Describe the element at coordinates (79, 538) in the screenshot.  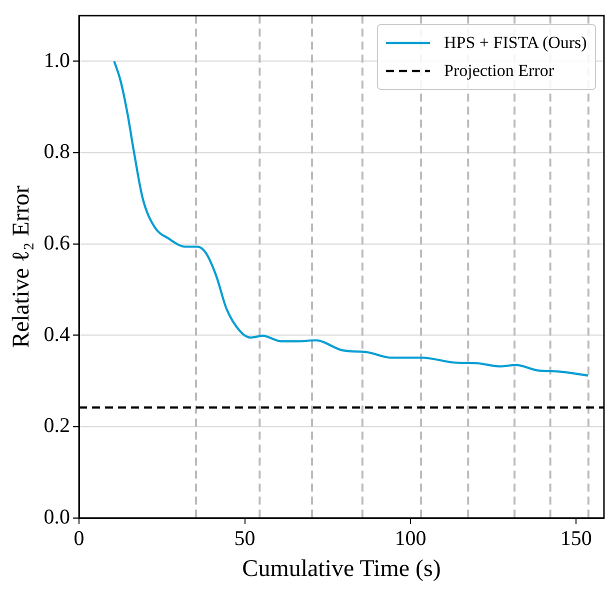
I see `x-tick-label: 0` at that location.